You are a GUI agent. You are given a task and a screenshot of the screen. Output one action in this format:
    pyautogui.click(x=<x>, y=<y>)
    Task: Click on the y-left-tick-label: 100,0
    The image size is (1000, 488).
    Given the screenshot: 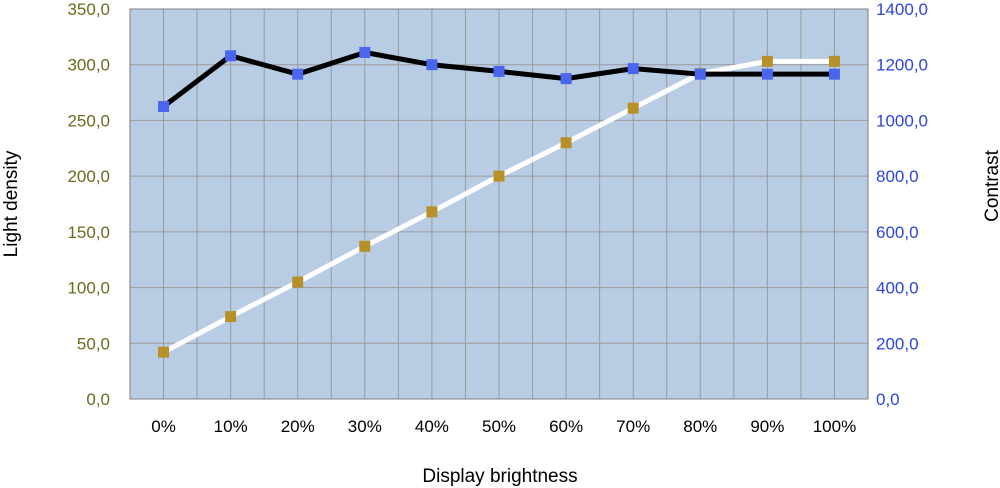 What is the action you would take?
    pyautogui.click(x=88, y=288)
    